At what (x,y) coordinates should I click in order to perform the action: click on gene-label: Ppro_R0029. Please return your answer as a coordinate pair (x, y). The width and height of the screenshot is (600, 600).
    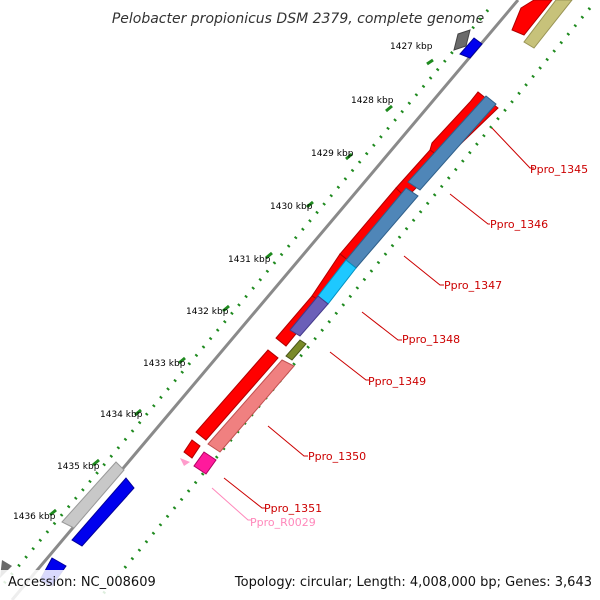
    Looking at the image, I should click on (283, 522).